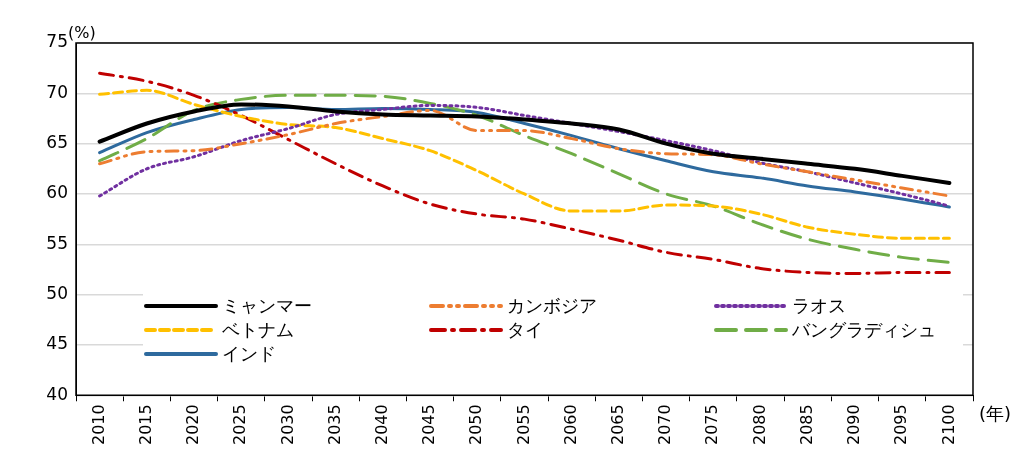 This screenshot has height=451, width=1029. Describe the element at coordinates (429, 424) in the screenshot. I see `x-tick-label: 2045` at that location.